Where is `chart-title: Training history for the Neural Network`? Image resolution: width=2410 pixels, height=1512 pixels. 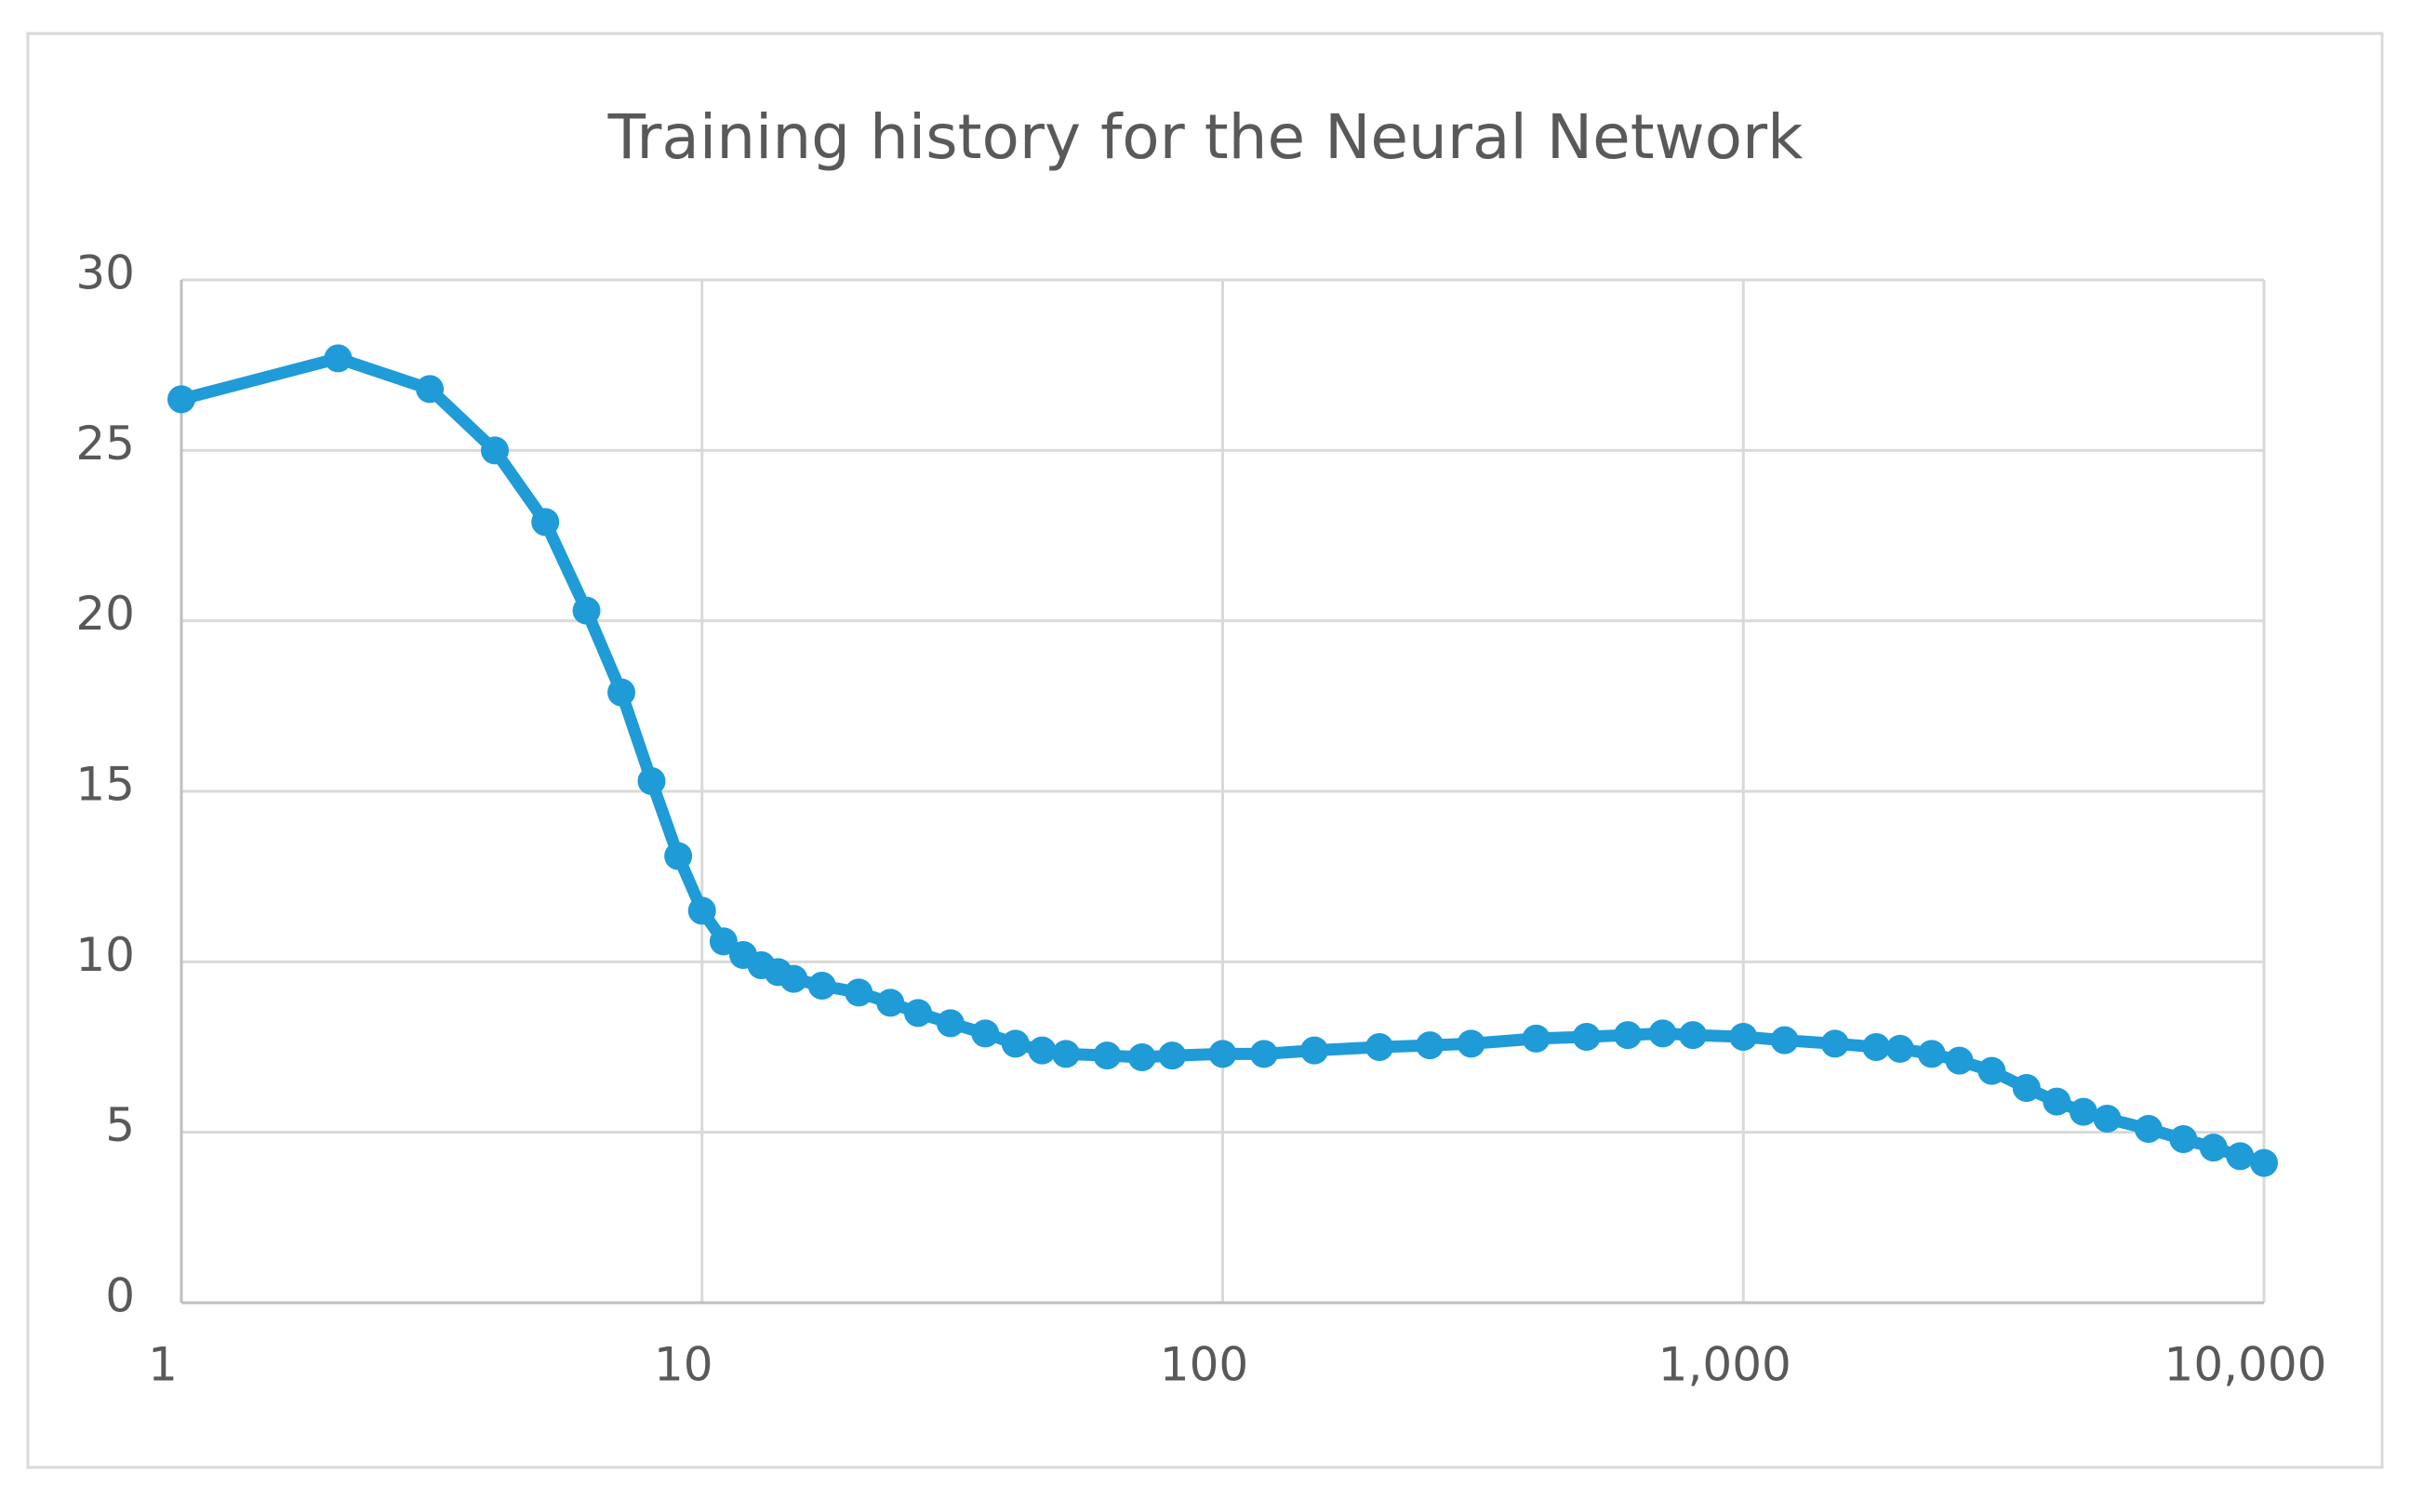 chart-title: Training history for the Neural Network is located at coordinates (1205, 137).